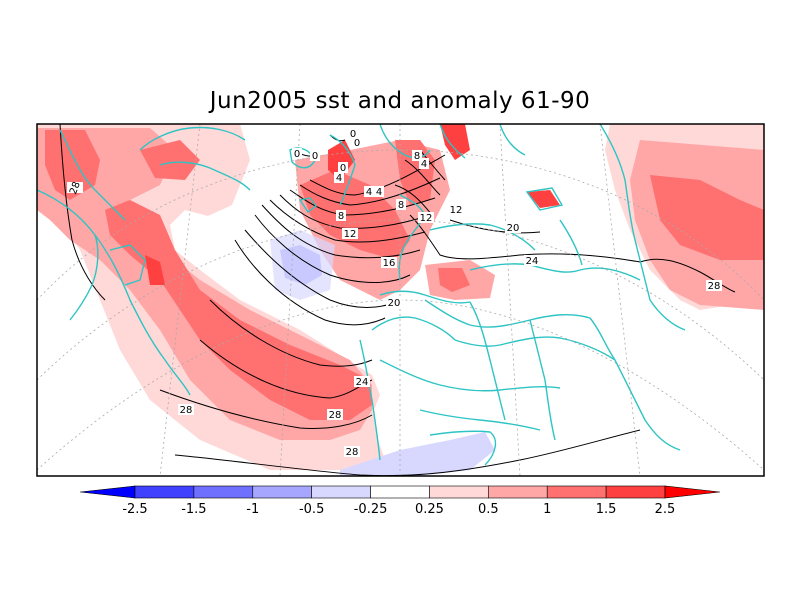  Describe the element at coordinates (692, 492) in the screenshot. I see `colorbar-arrow-high` at that location.